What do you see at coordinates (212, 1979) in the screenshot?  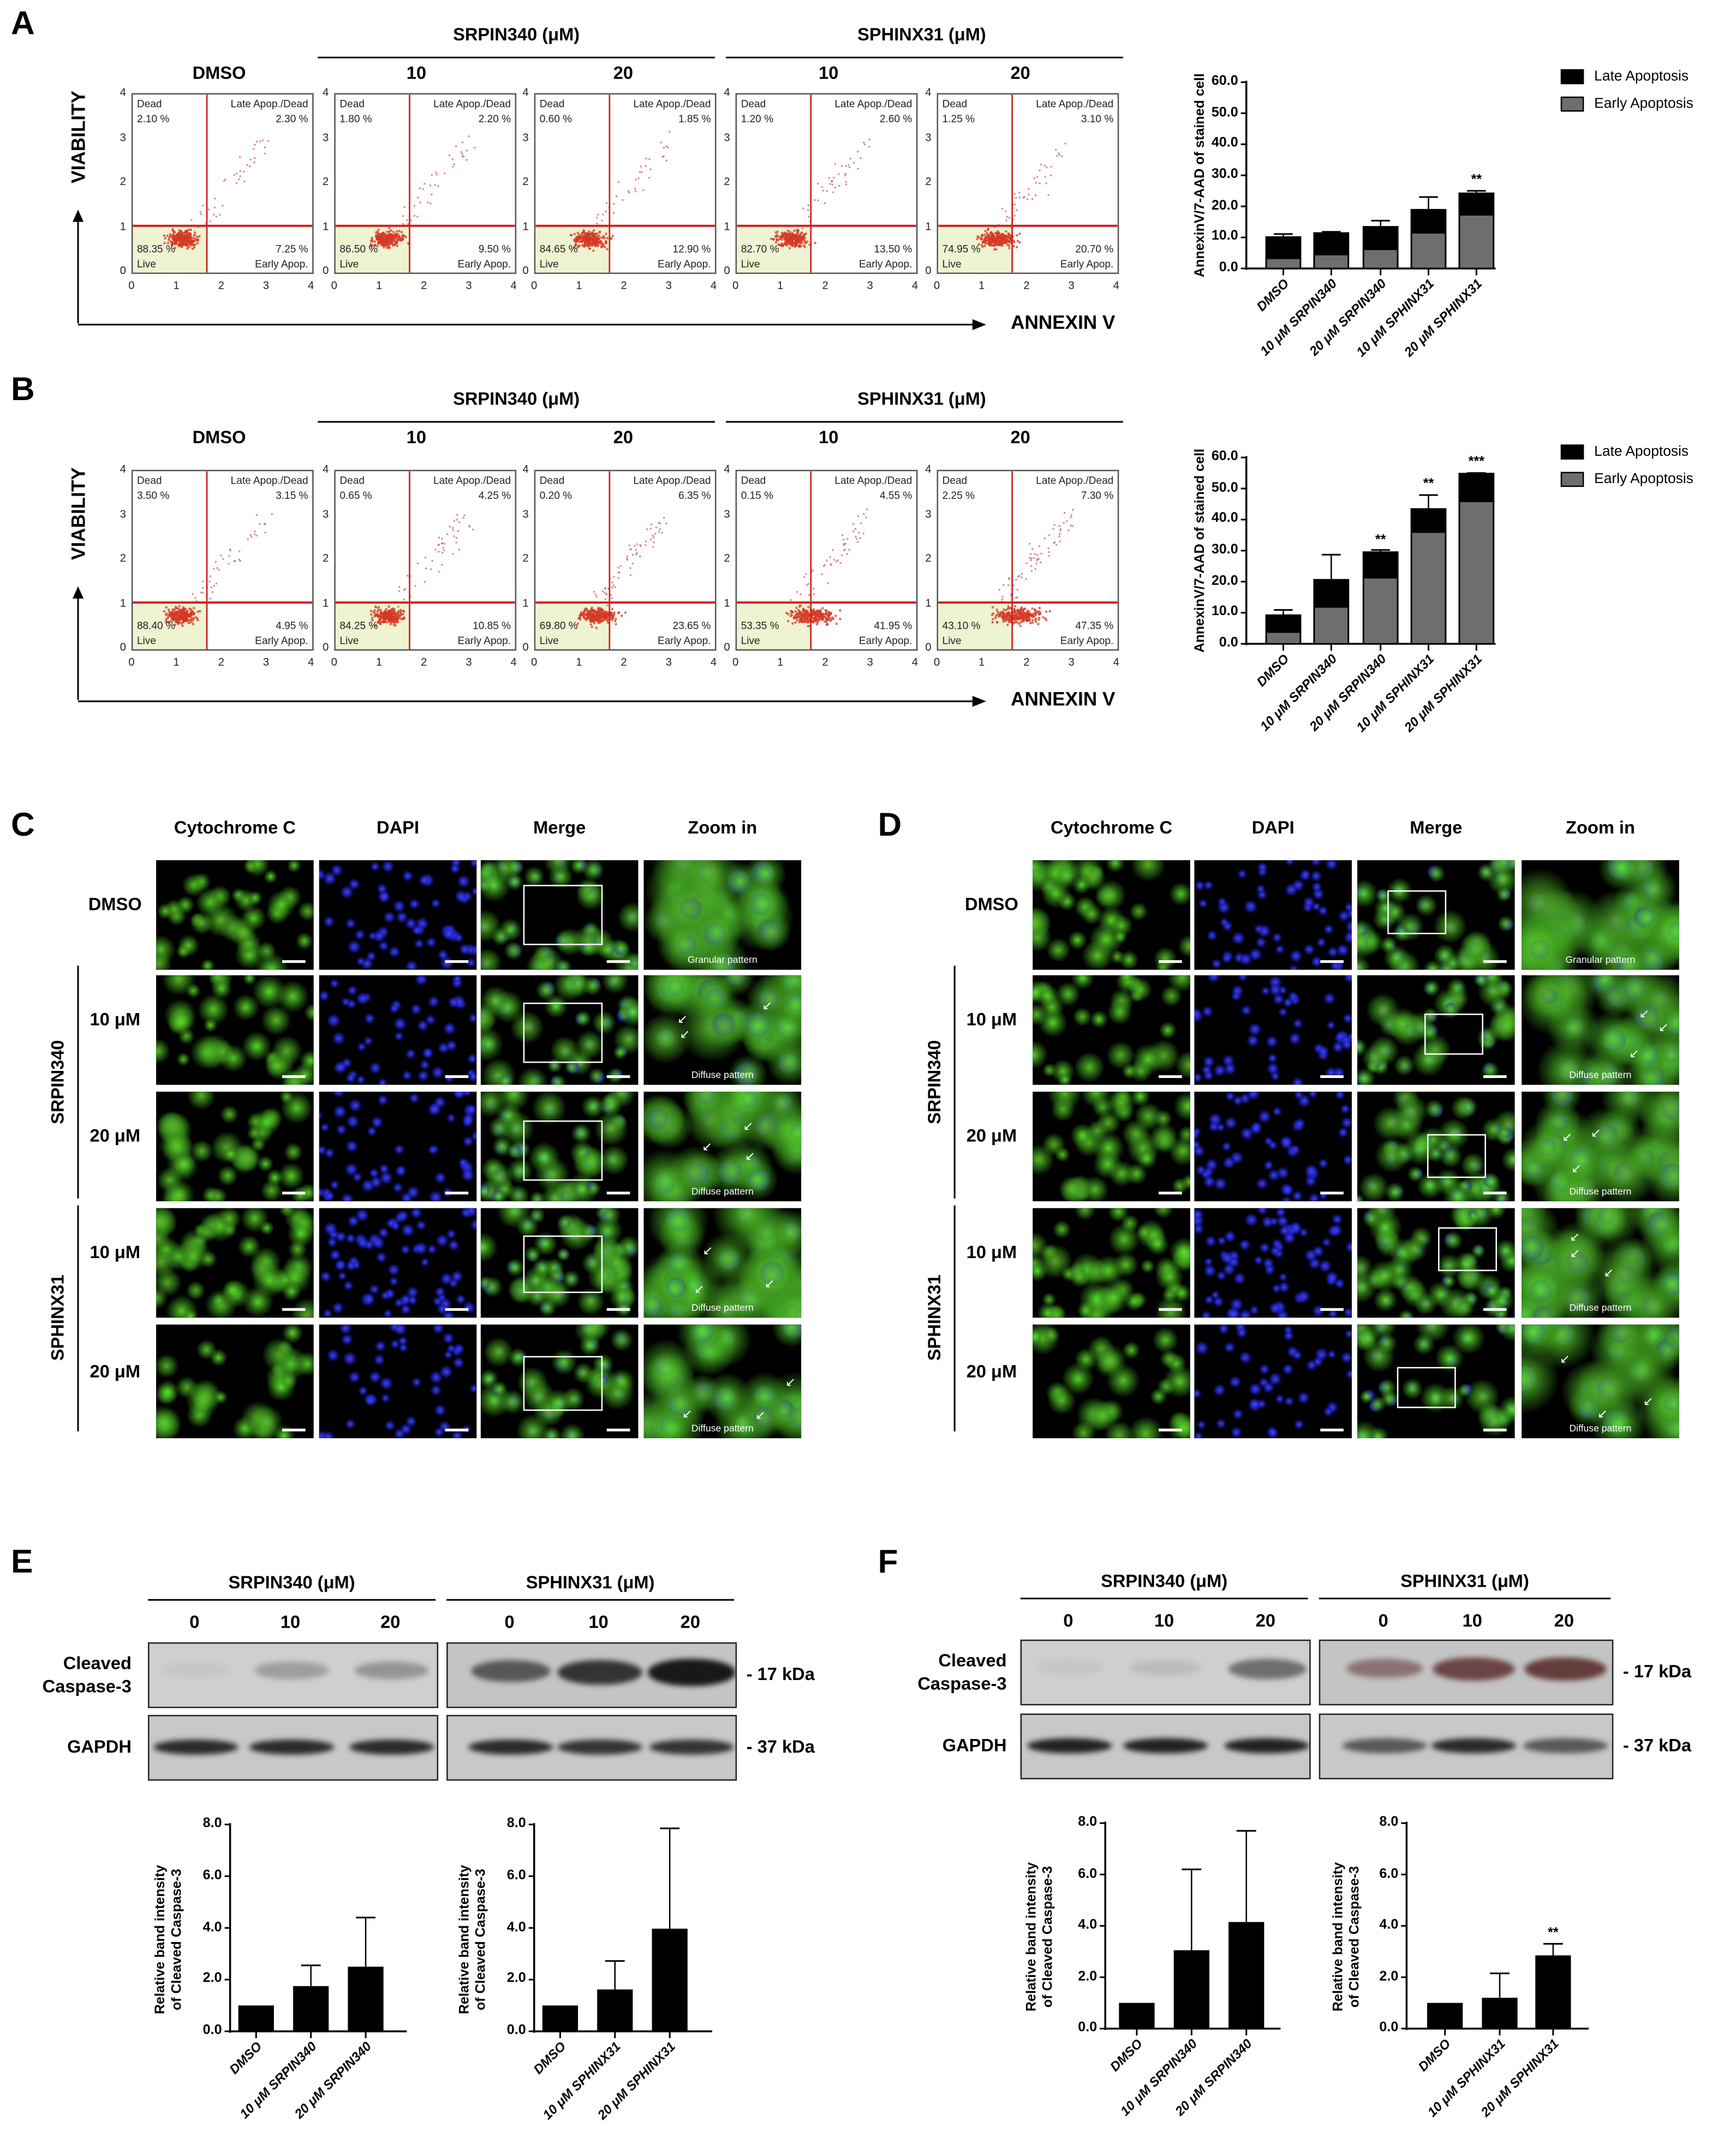 I see `y-tick-label: 2.0` at bounding box center [212, 1979].